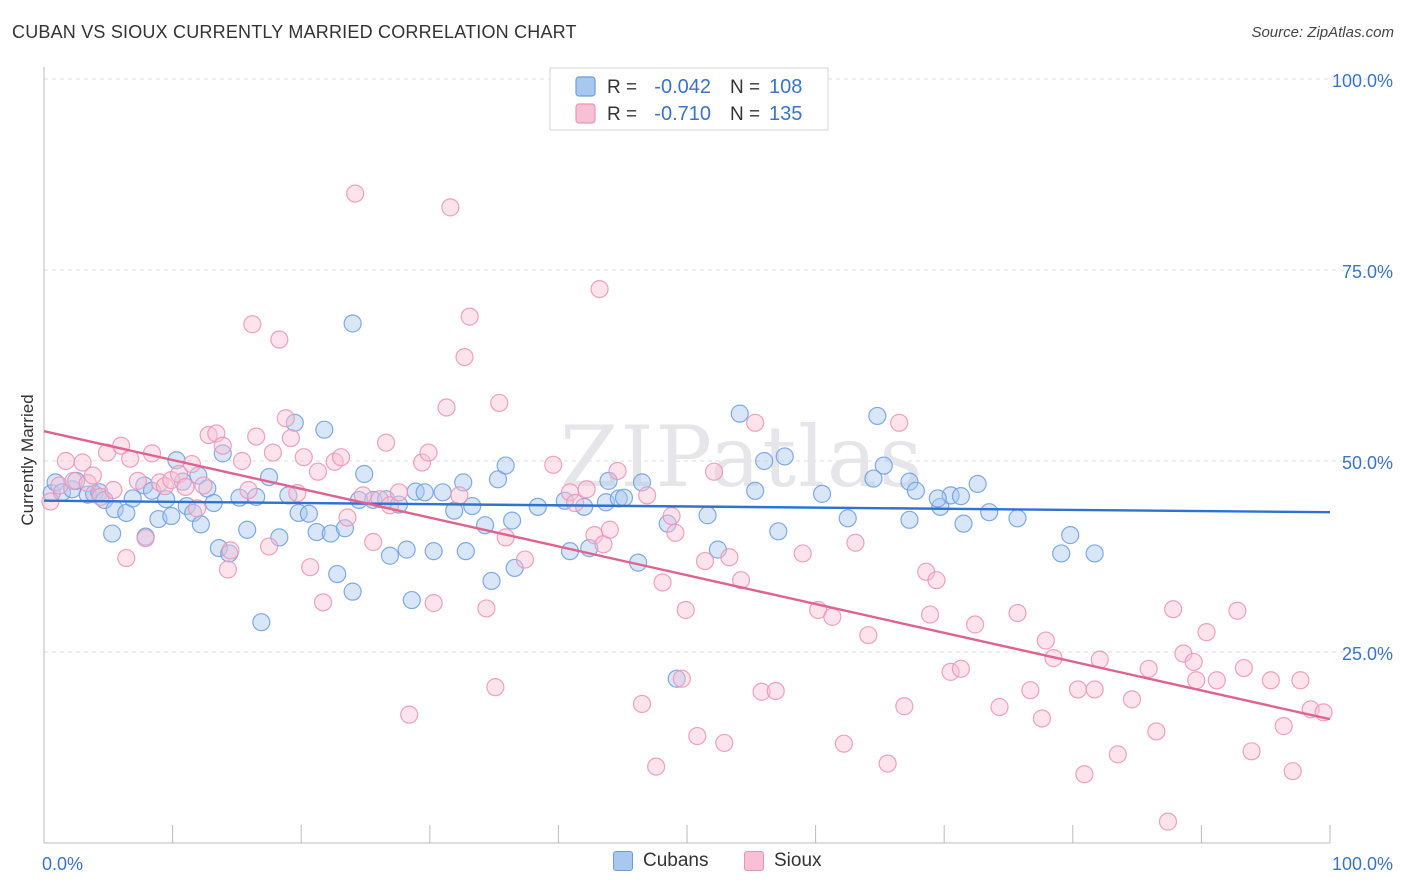 Image resolution: width=1406 pixels, height=892 pixels. What do you see at coordinates (689, 99) in the screenshot?
I see `stats-legend-box` at bounding box center [689, 99].